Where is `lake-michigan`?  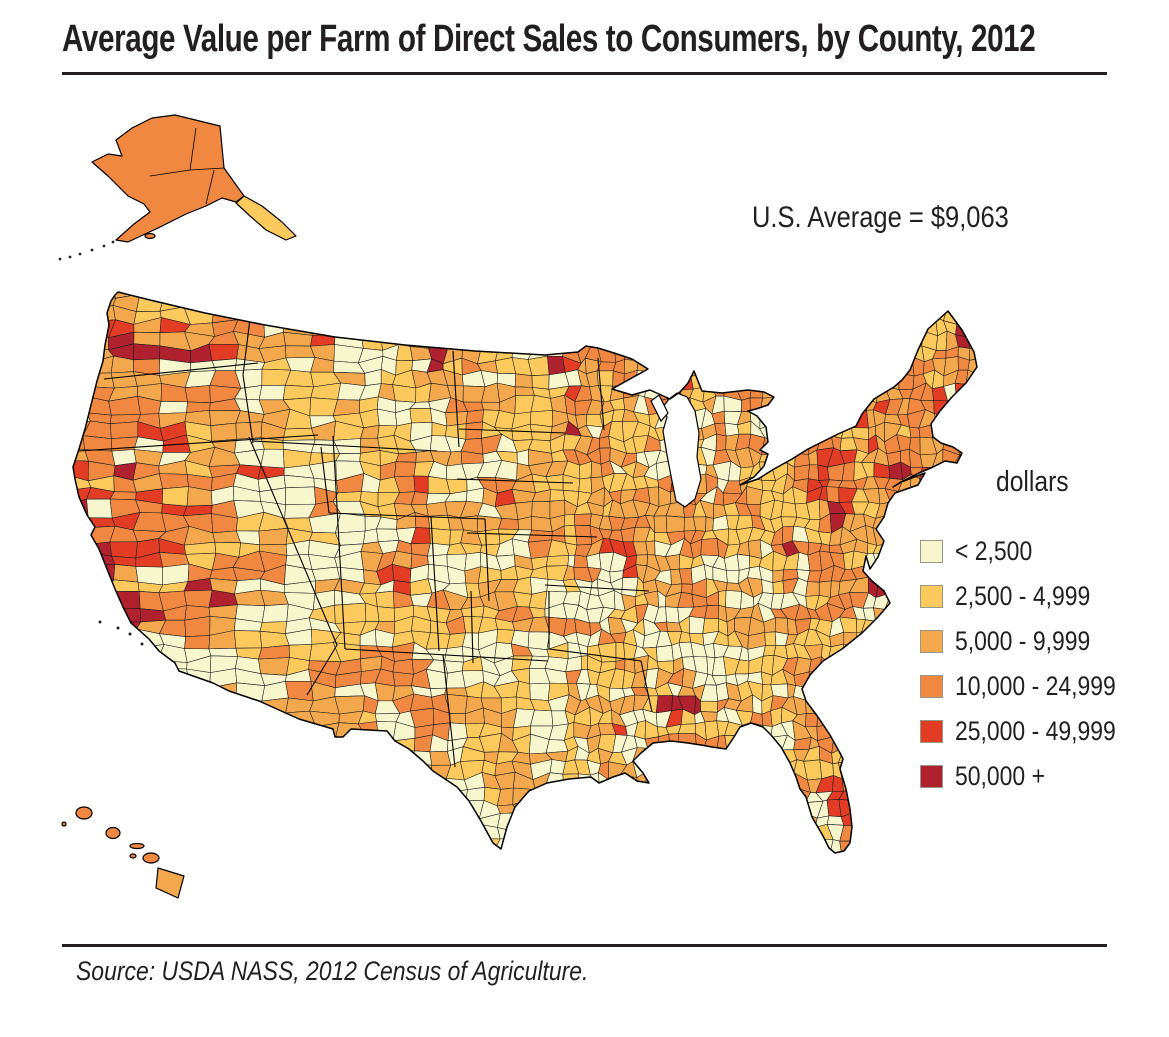
lake-michigan is located at coordinates (676, 450).